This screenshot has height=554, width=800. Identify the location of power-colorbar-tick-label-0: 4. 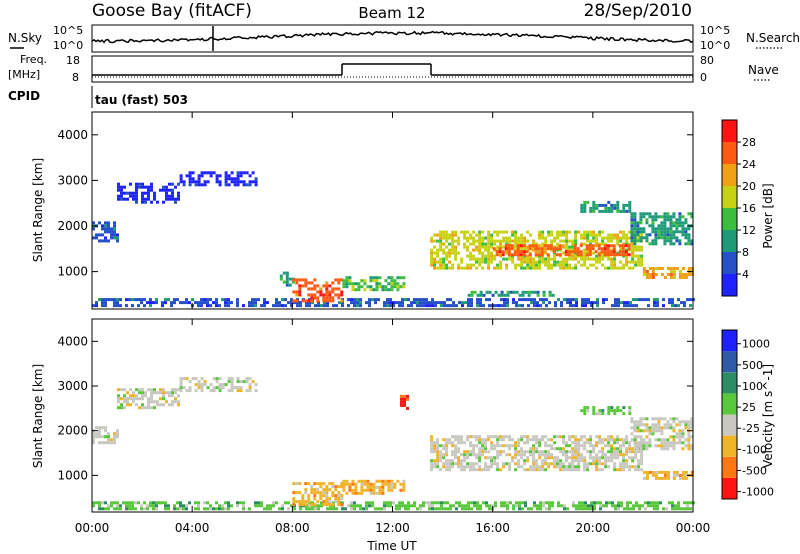
(745, 274).